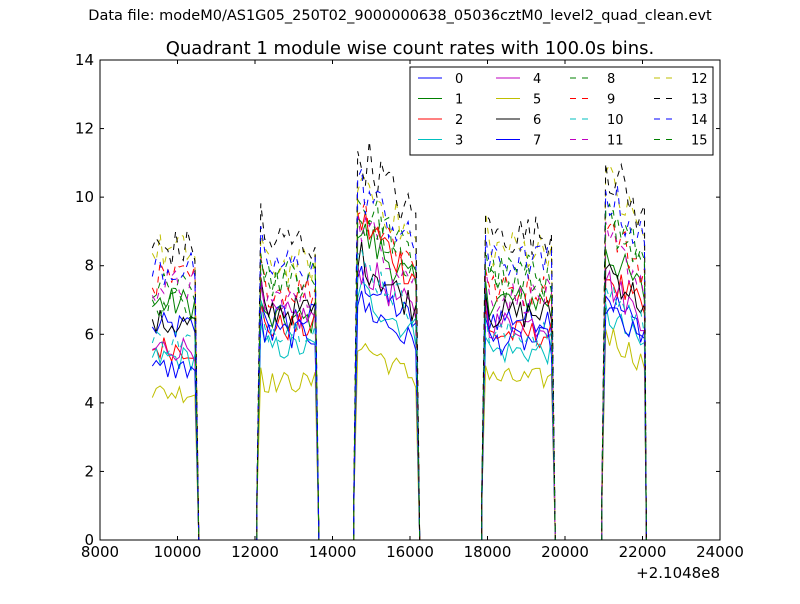 The image size is (800, 604). I want to click on legend-label-4: 4, so click(537, 79).